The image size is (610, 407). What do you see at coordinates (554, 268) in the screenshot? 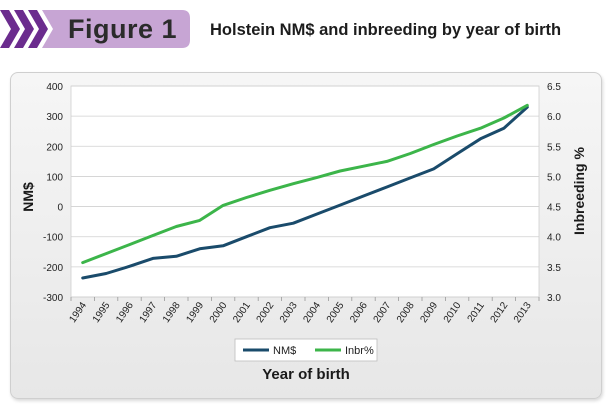
I see `y2-tick-label: 3.5` at bounding box center [554, 268].